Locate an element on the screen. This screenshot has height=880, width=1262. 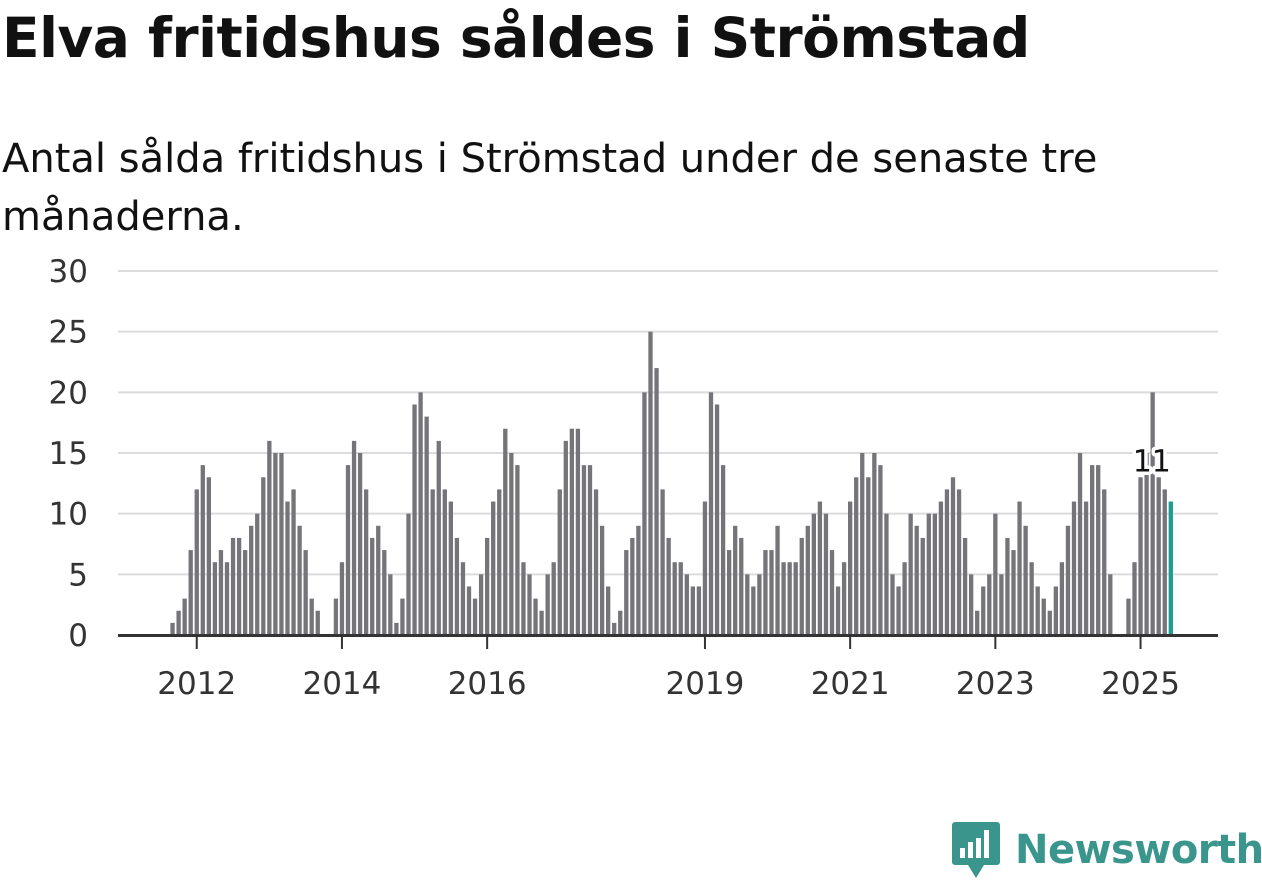
x-tick-label: 2019 is located at coordinates (704, 684).